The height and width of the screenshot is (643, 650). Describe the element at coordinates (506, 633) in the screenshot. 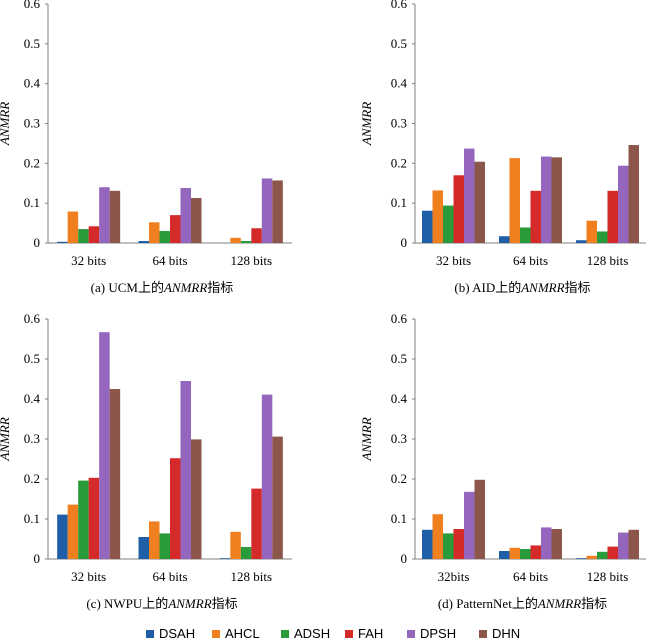

I see `legend-label-dhn: DHN` at that location.